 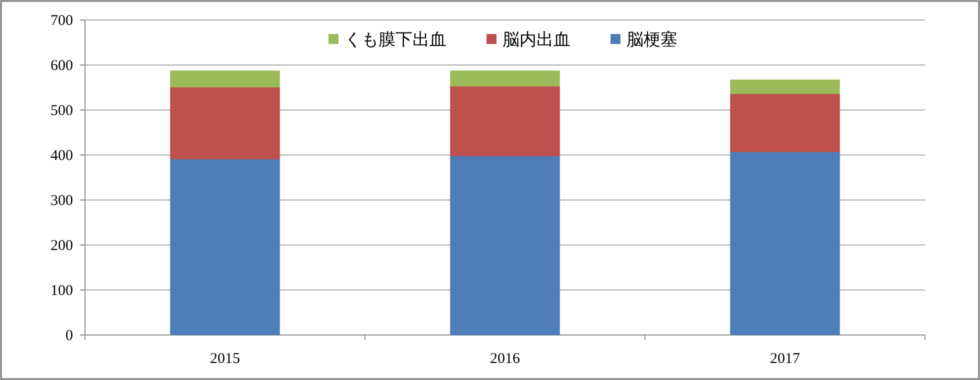 What do you see at coordinates (505, 359) in the screenshot?
I see `x-tick-label: 2016` at bounding box center [505, 359].